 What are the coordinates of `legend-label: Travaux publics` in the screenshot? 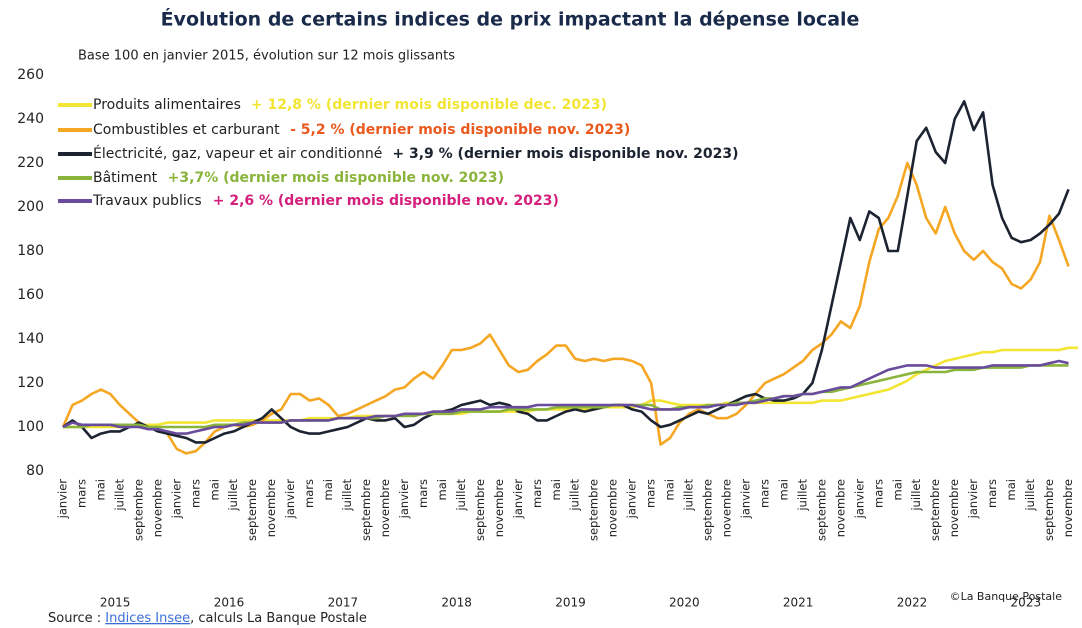 It's located at (147, 201).